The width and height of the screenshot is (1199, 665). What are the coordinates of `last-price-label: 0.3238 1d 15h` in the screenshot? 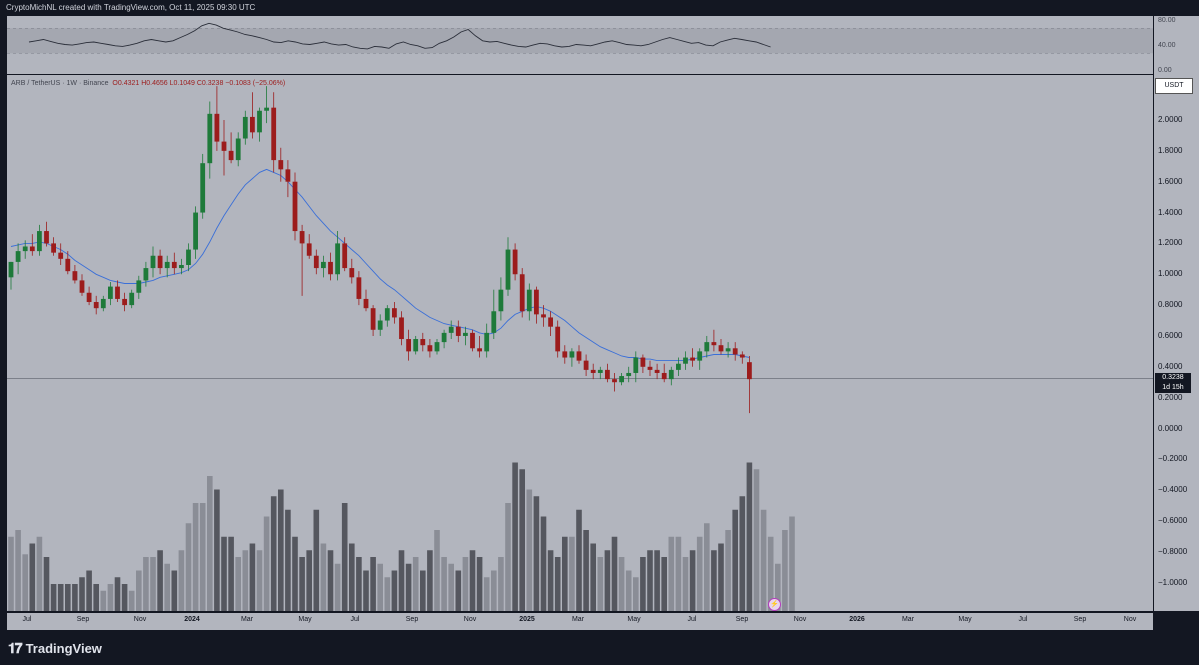 It's located at (1173, 383).